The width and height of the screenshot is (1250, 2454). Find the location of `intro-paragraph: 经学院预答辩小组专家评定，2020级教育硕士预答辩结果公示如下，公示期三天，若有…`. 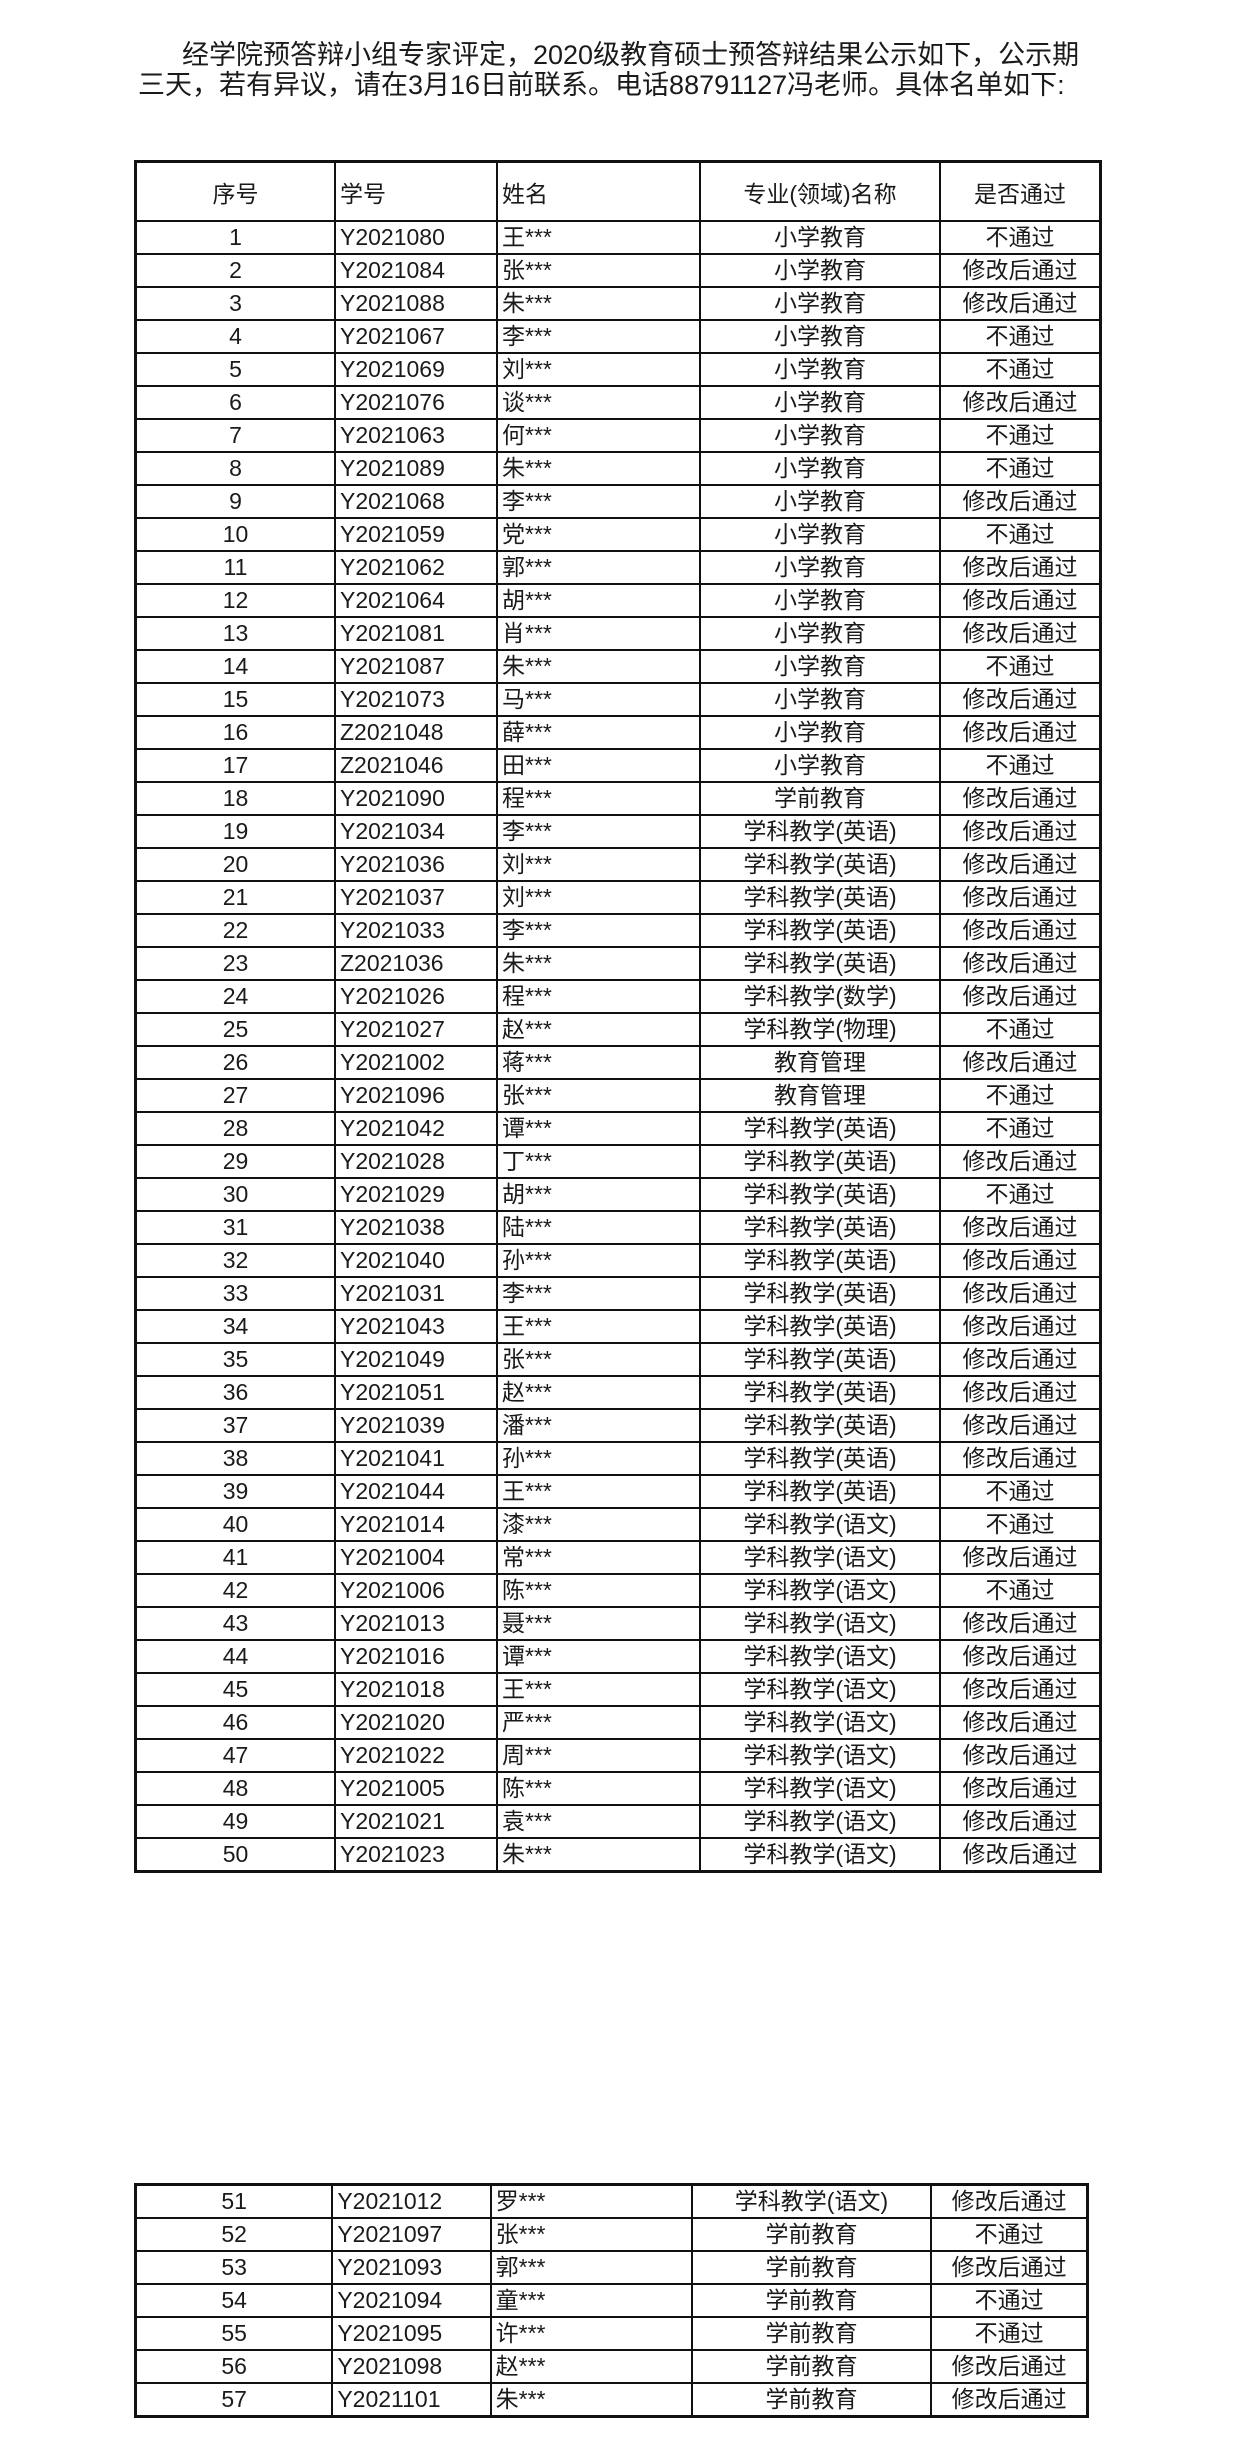

intro-paragraph: 经学院预答辩小组专家评定，2020级教育硕士预答辩结果公示如下，公示期三天，若有… is located at coordinates (618, 70).